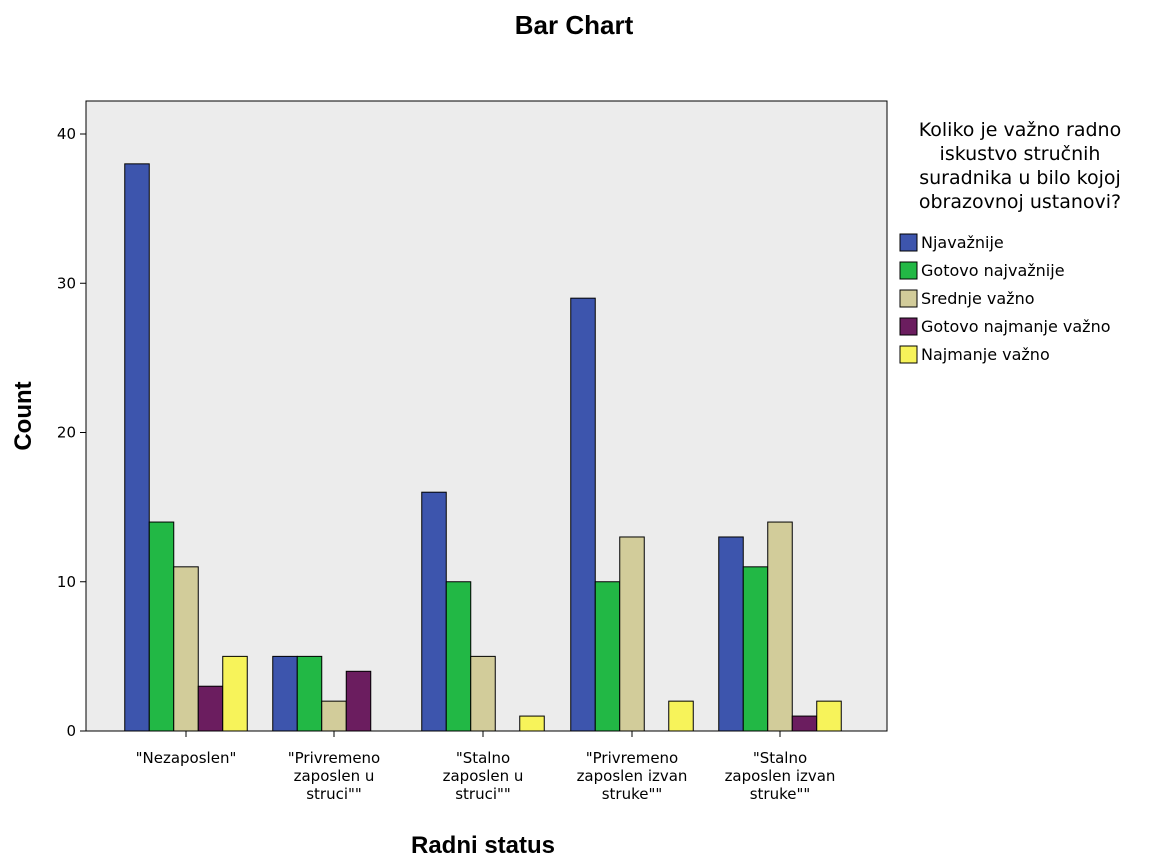  I want to click on y-axis-title: Count, so click(23, 415).